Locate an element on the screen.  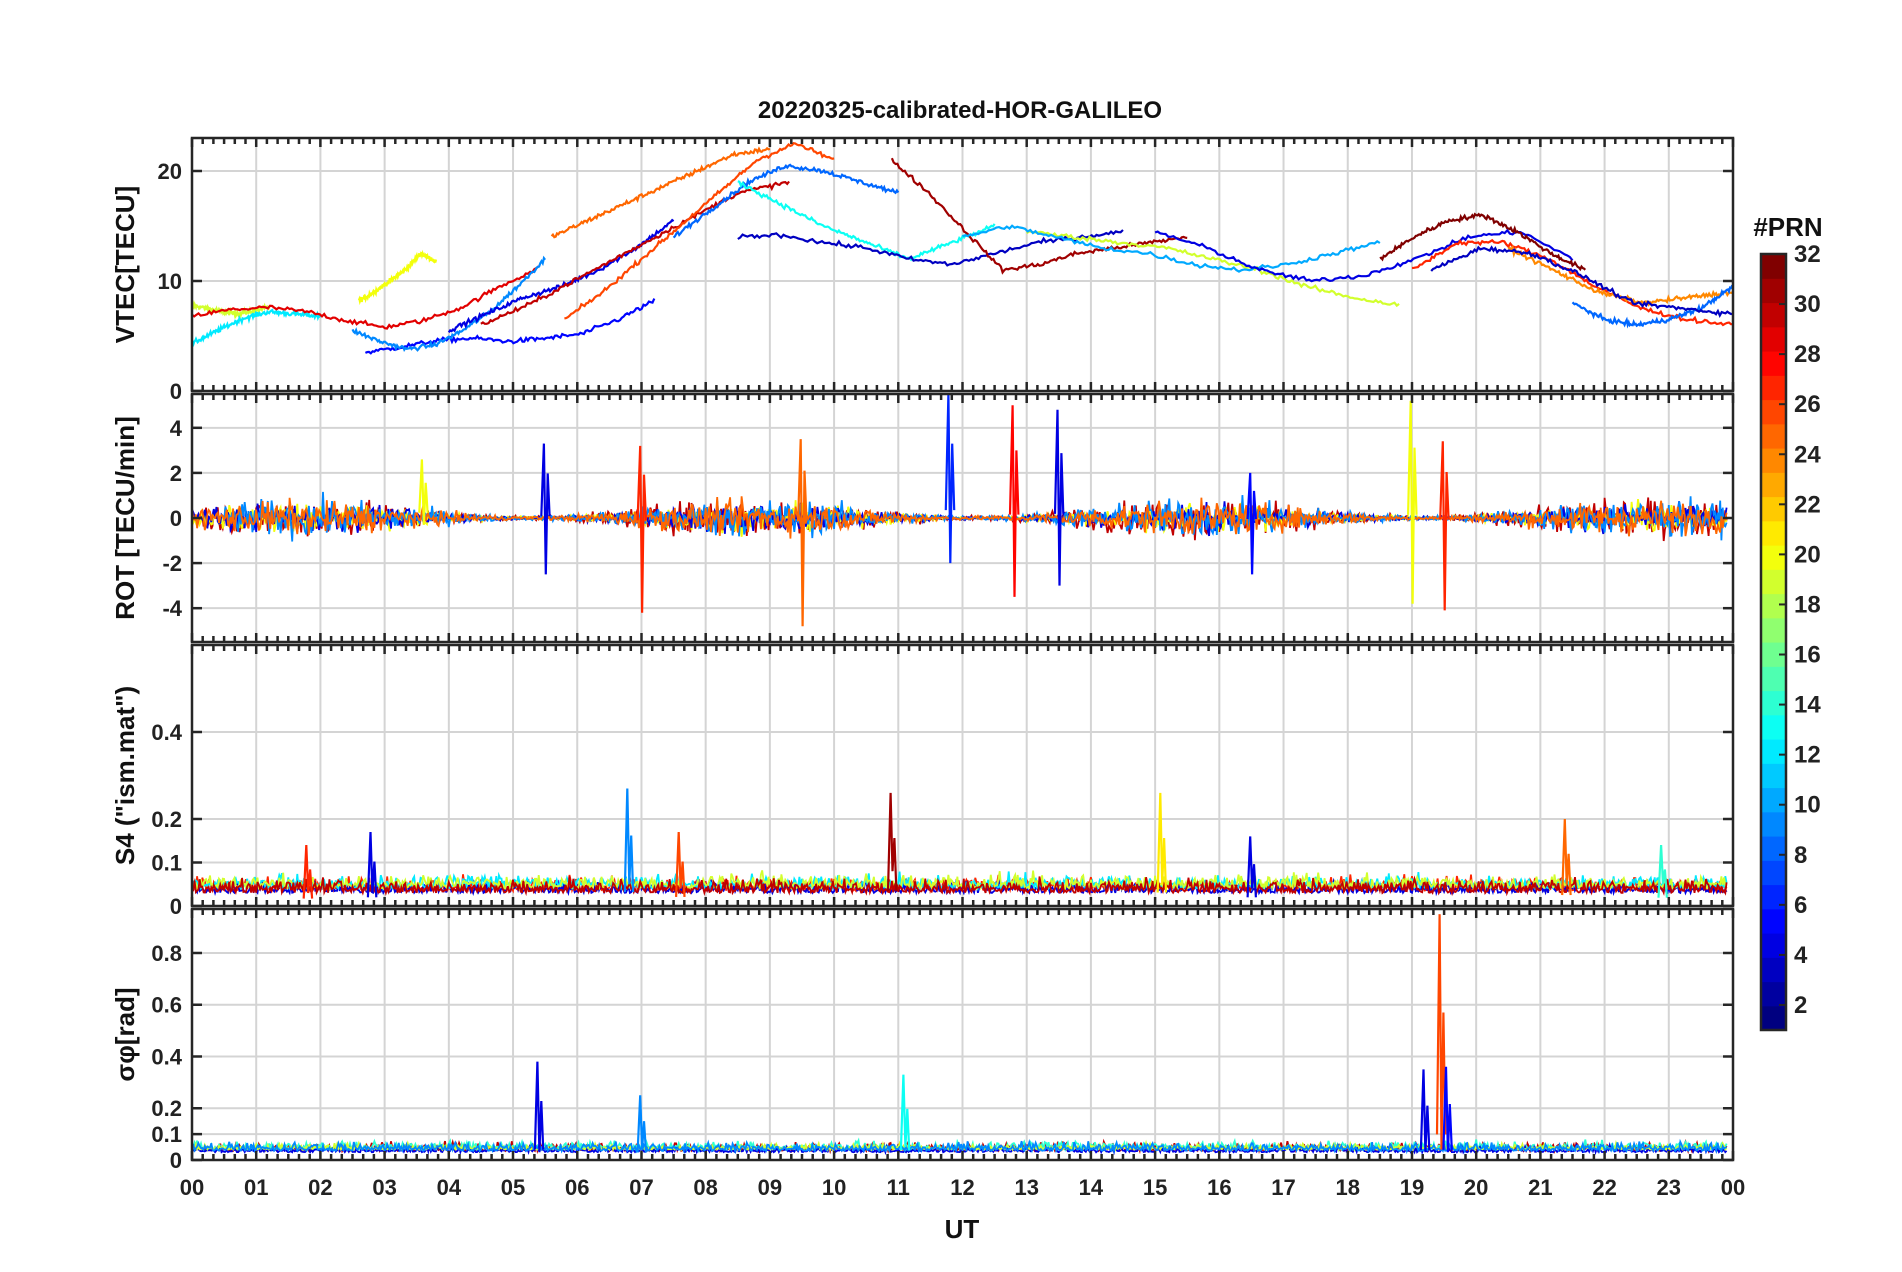
x-tick-label: 08 is located at coordinates (705, 1187).